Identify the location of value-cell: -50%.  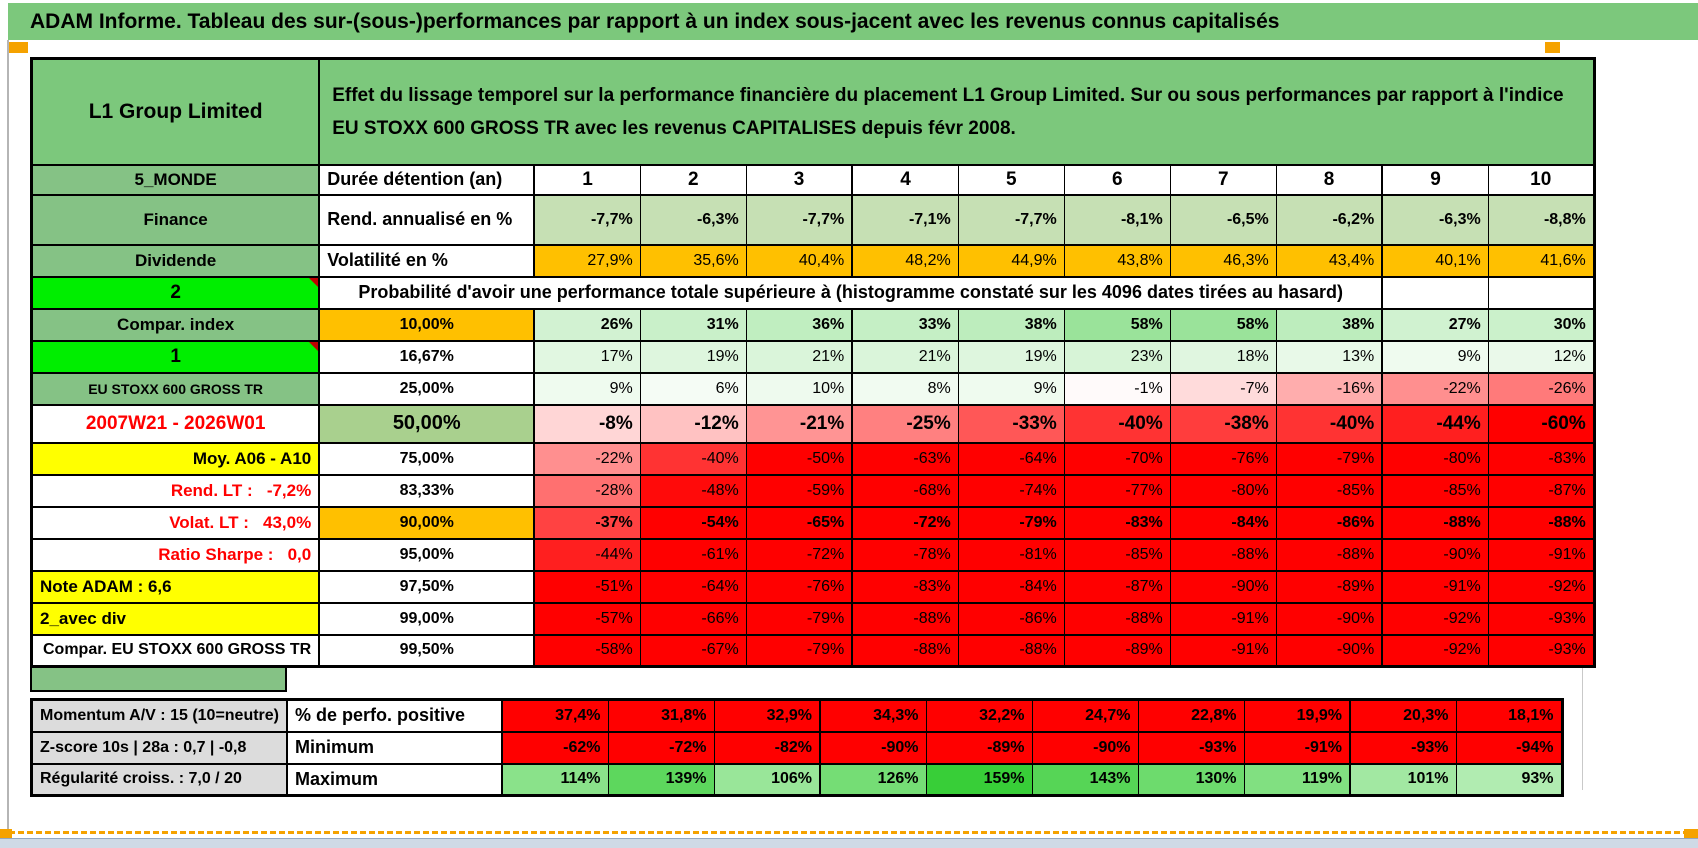
(799, 458).